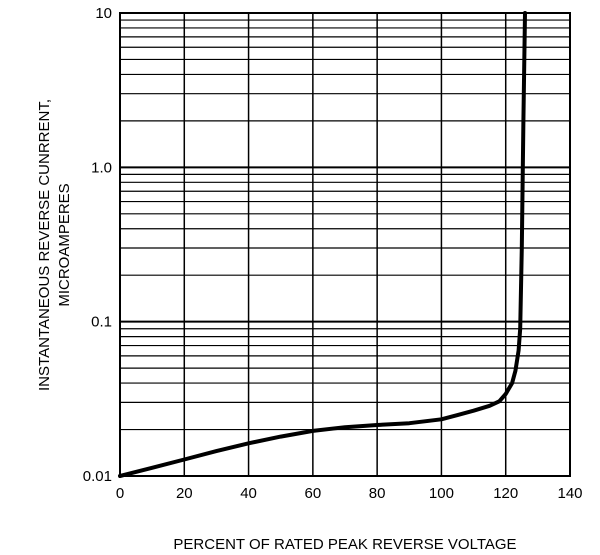 The width and height of the screenshot is (600, 555). Describe the element at coordinates (103, 13) in the screenshot. I see `y-tick-label: 10` at that location.